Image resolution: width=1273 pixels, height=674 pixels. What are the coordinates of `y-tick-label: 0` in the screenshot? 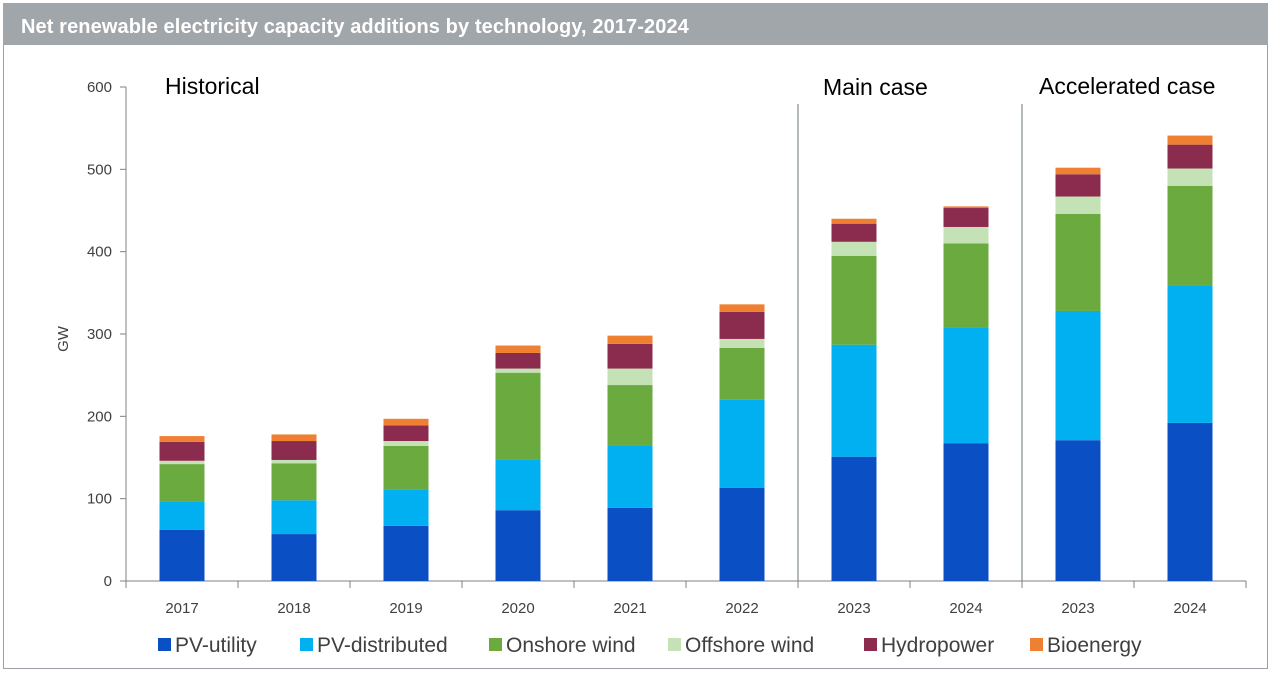 It's located at (108, 581).